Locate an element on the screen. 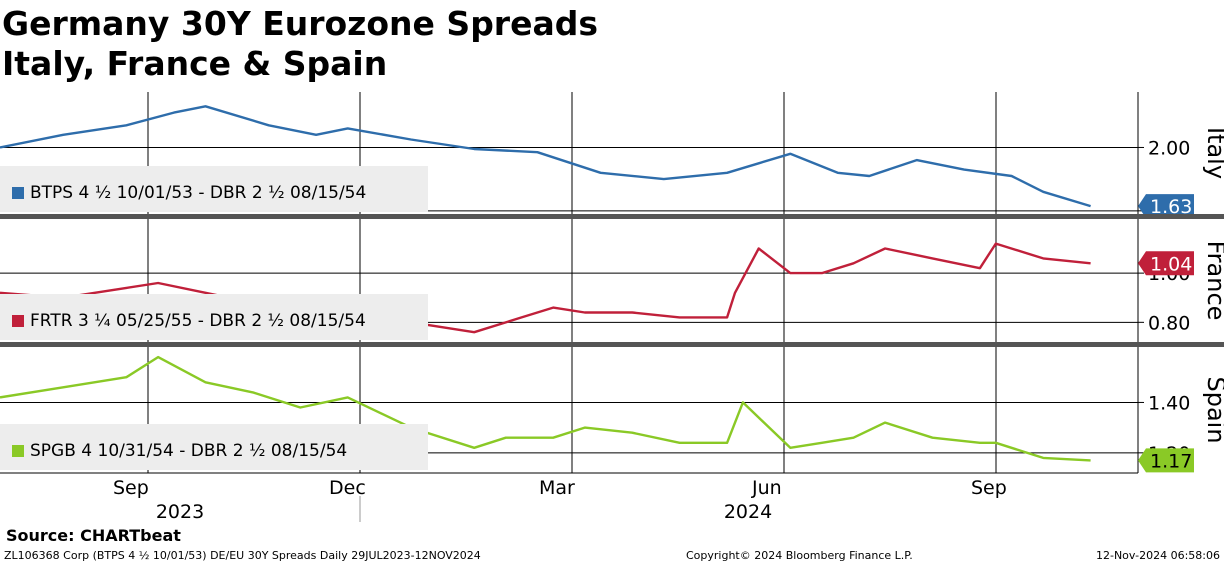 This screenshot has width=1224, height=566. x-year-label: 2024 is located at coordinates (748, 512).